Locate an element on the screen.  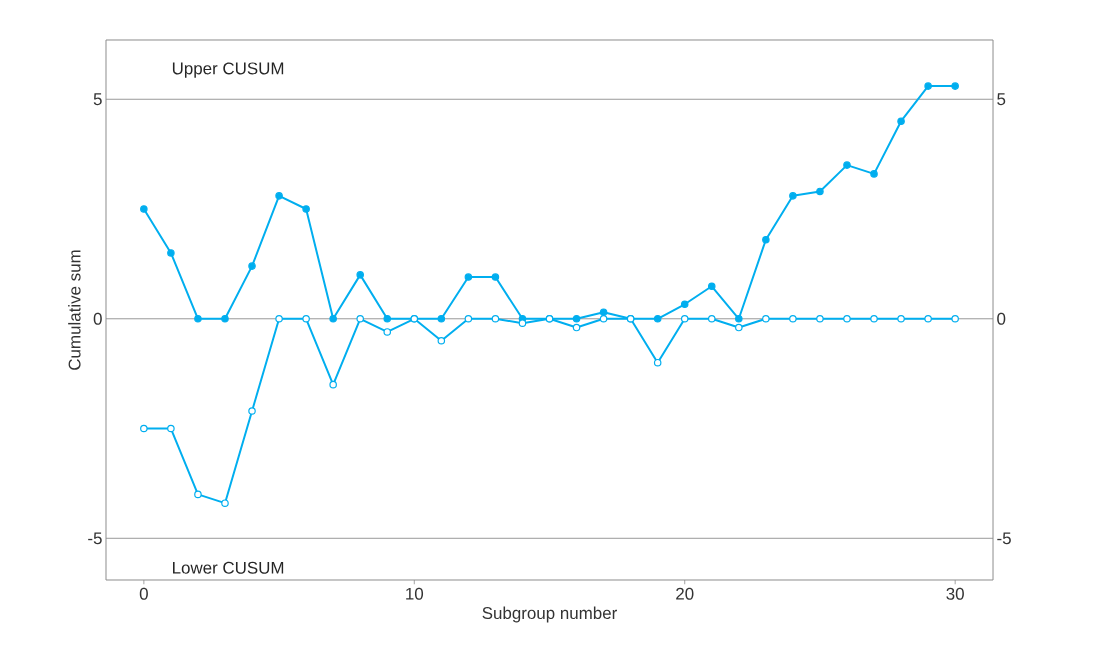
y2-tick-label: 0 is located at coordinates (1001, 318).